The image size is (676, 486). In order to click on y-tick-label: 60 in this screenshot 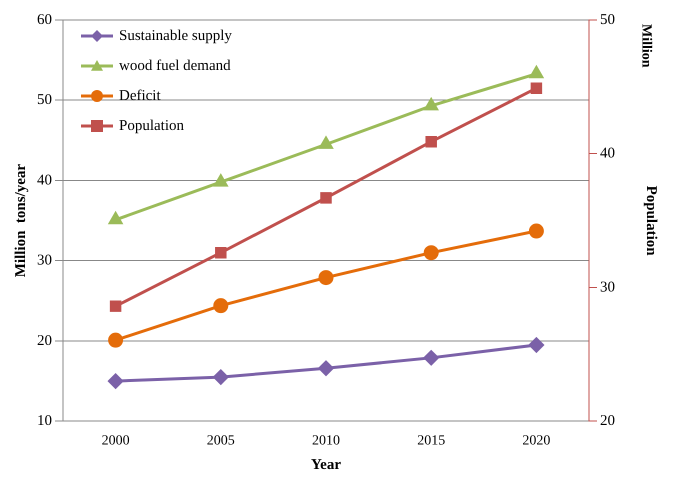, I will do `click(44, 20)`.